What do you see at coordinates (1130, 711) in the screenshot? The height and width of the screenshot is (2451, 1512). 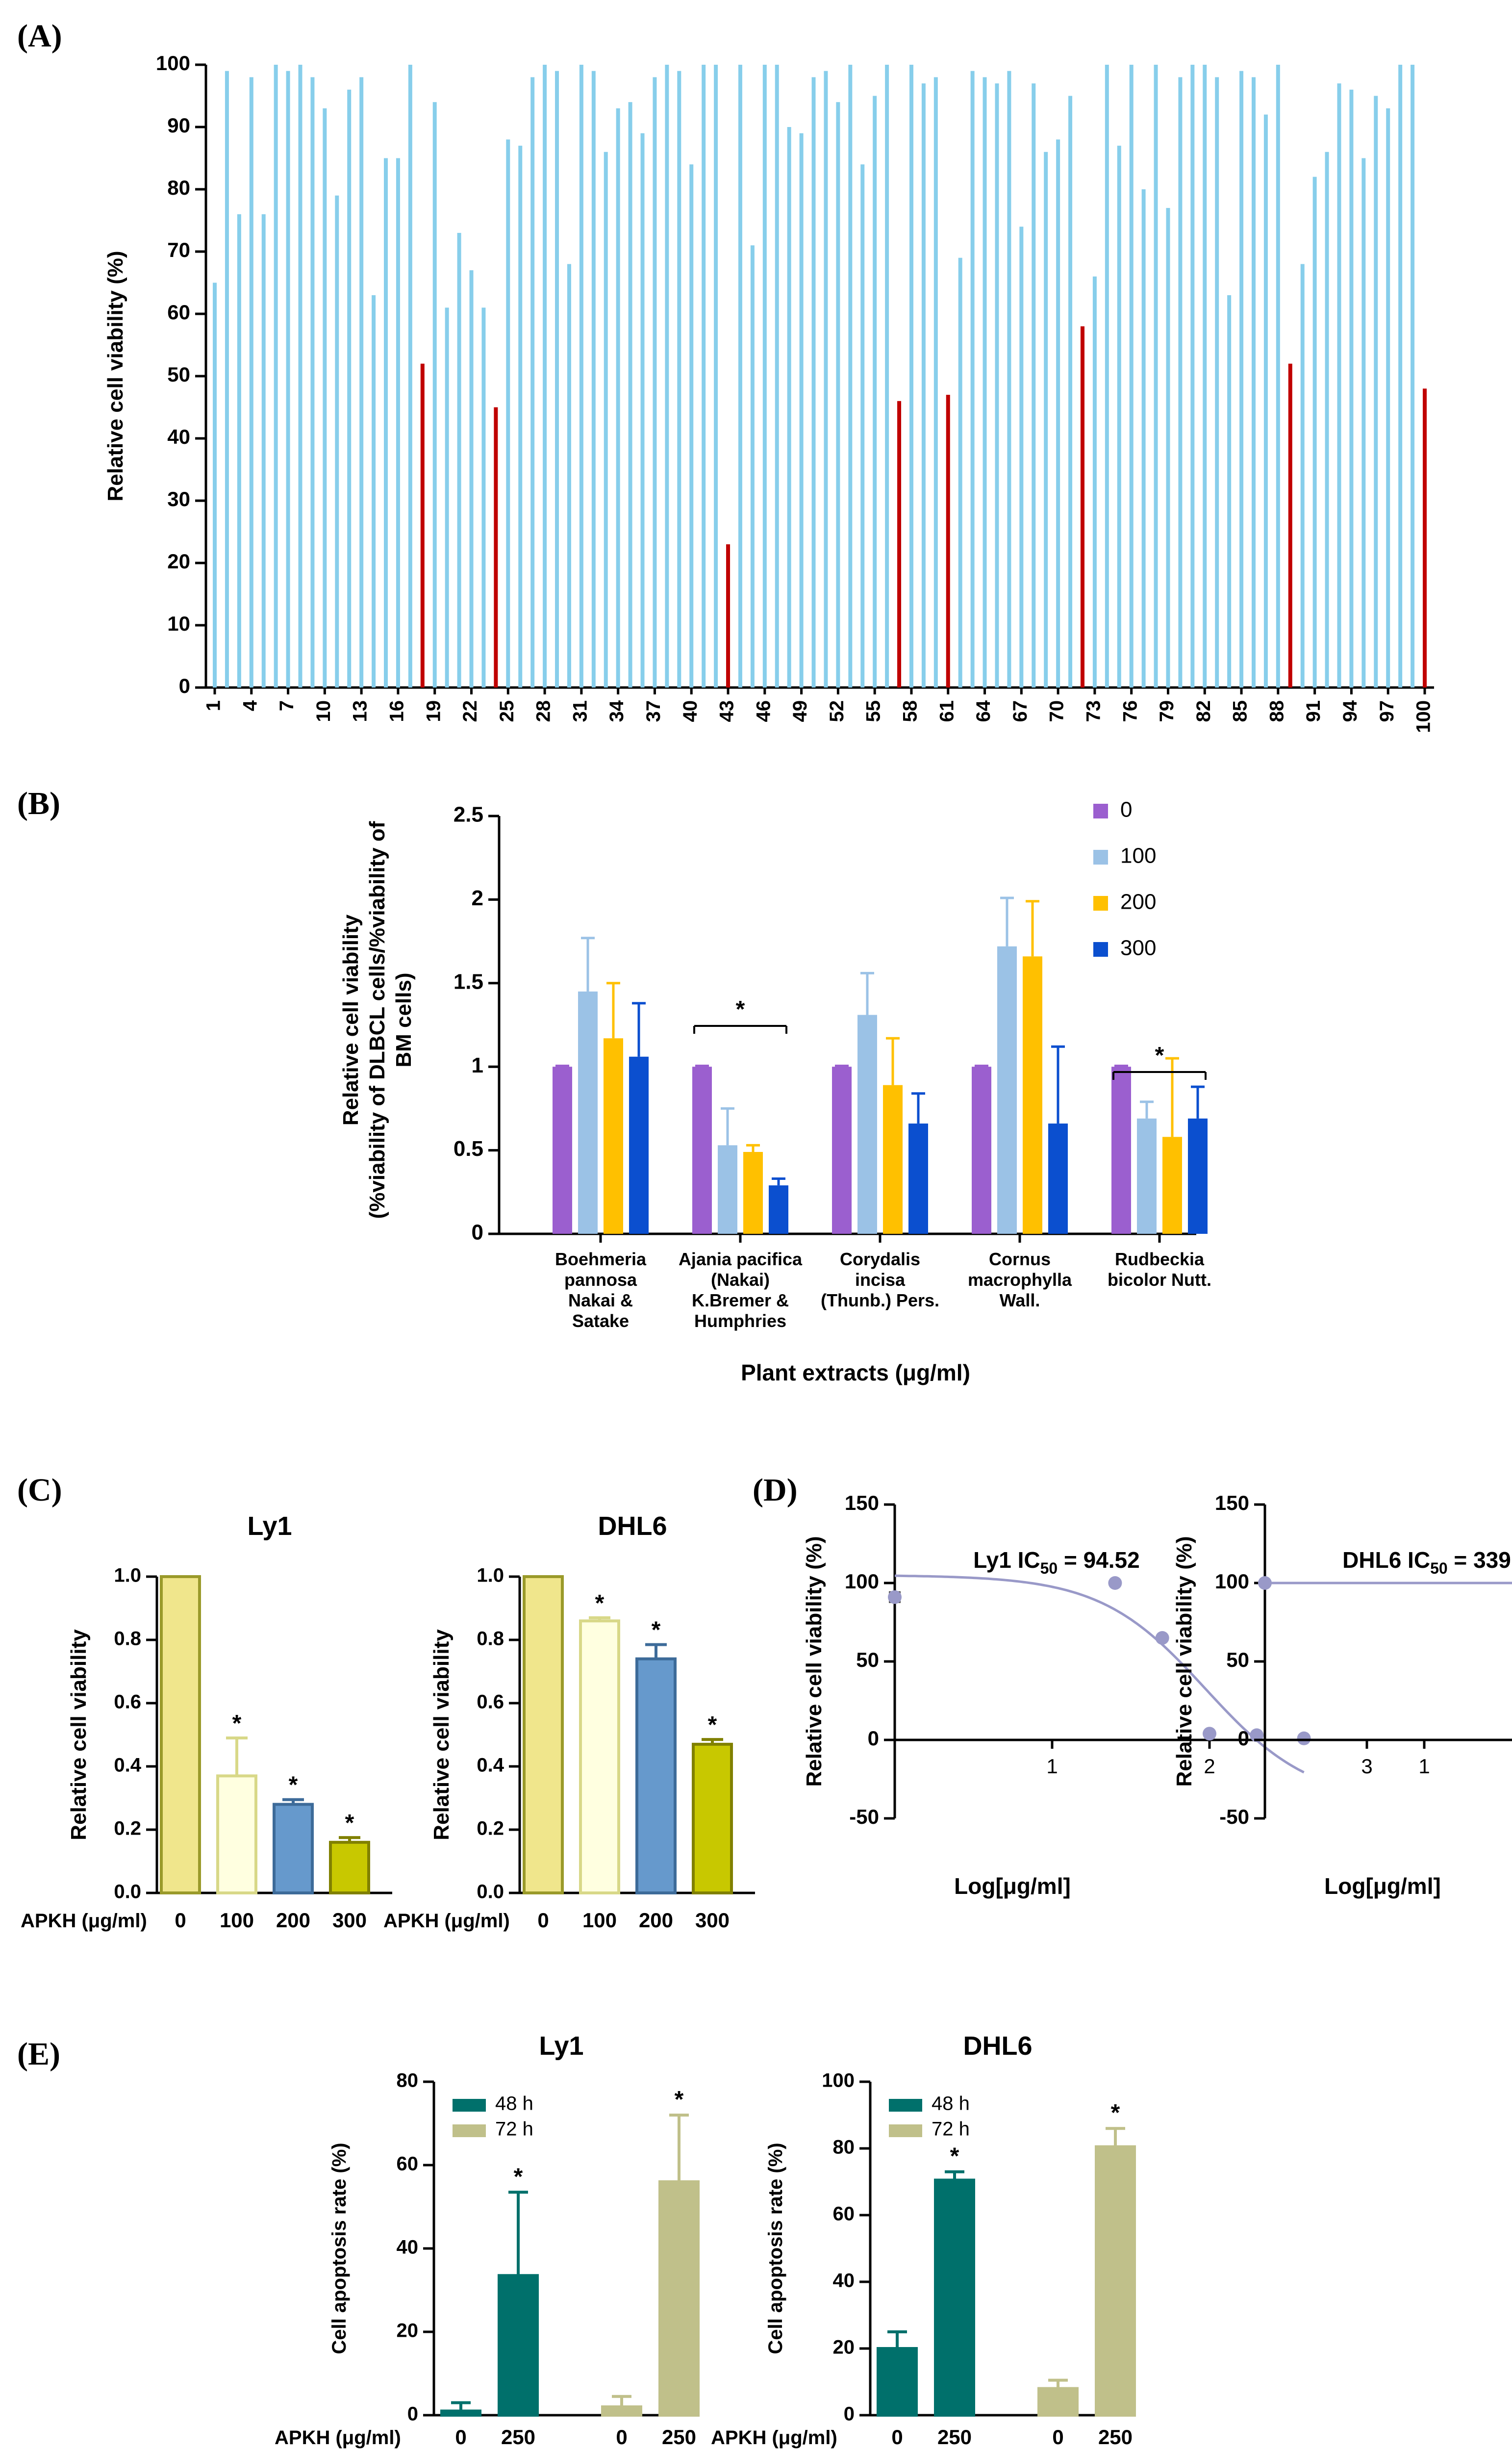 I see `x-tick-label: 76` at bounding box center [1130, 711].